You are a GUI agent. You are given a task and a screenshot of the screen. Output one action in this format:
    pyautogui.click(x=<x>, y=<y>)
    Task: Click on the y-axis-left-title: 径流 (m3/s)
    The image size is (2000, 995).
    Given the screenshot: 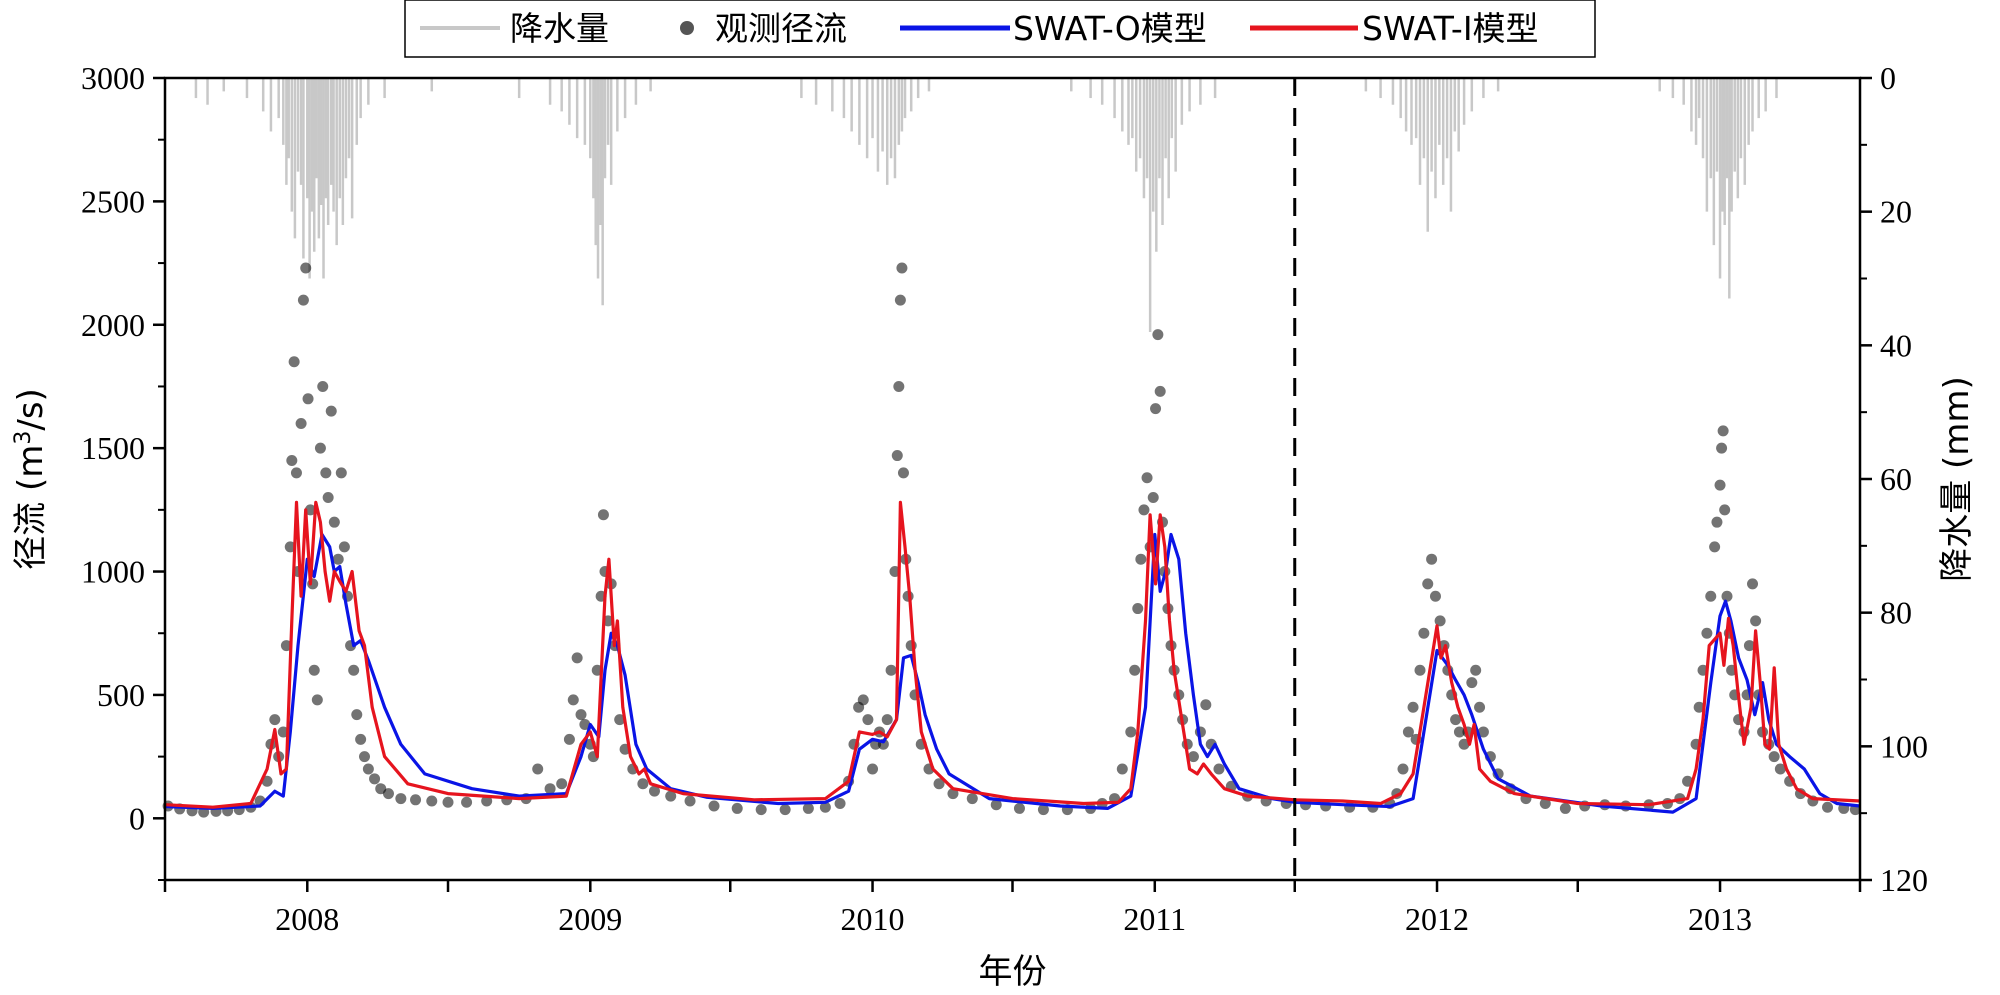 What is the action you would take?
    pyautogui.click(x=31, y=479)
    